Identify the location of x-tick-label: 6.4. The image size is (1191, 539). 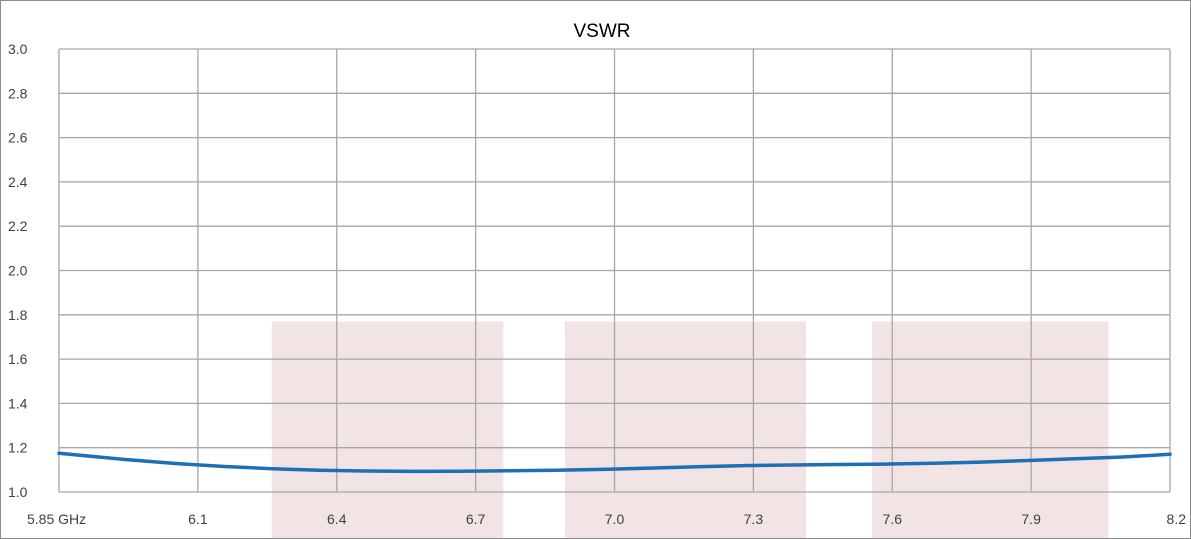
(337, 519).